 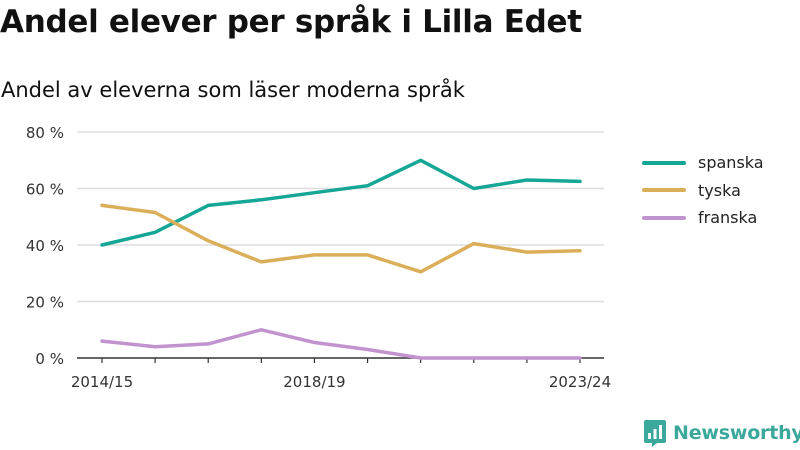 I want to click on x-tick-label: 2023/24, so click(x=580, y=382).